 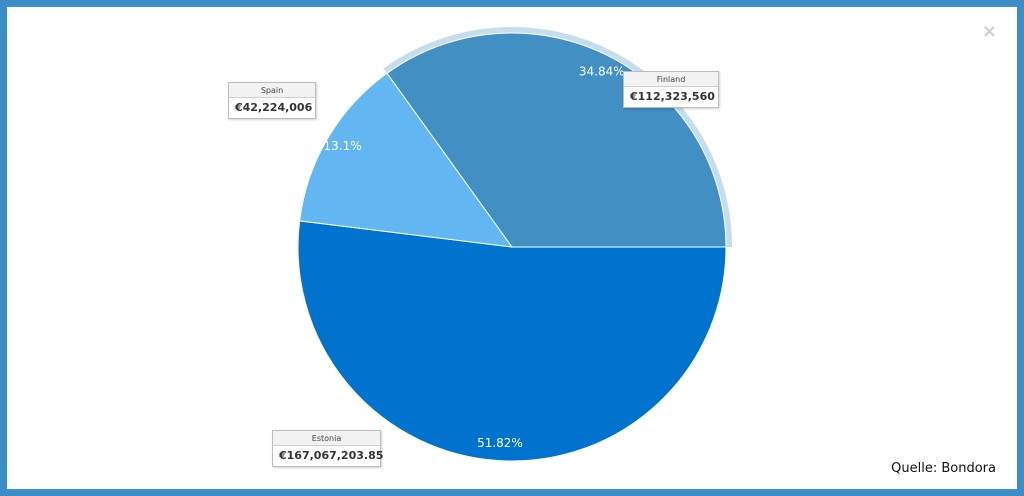 I want to click on slice-percent-label-spain: 13.1%, so click(x=343, y=146).